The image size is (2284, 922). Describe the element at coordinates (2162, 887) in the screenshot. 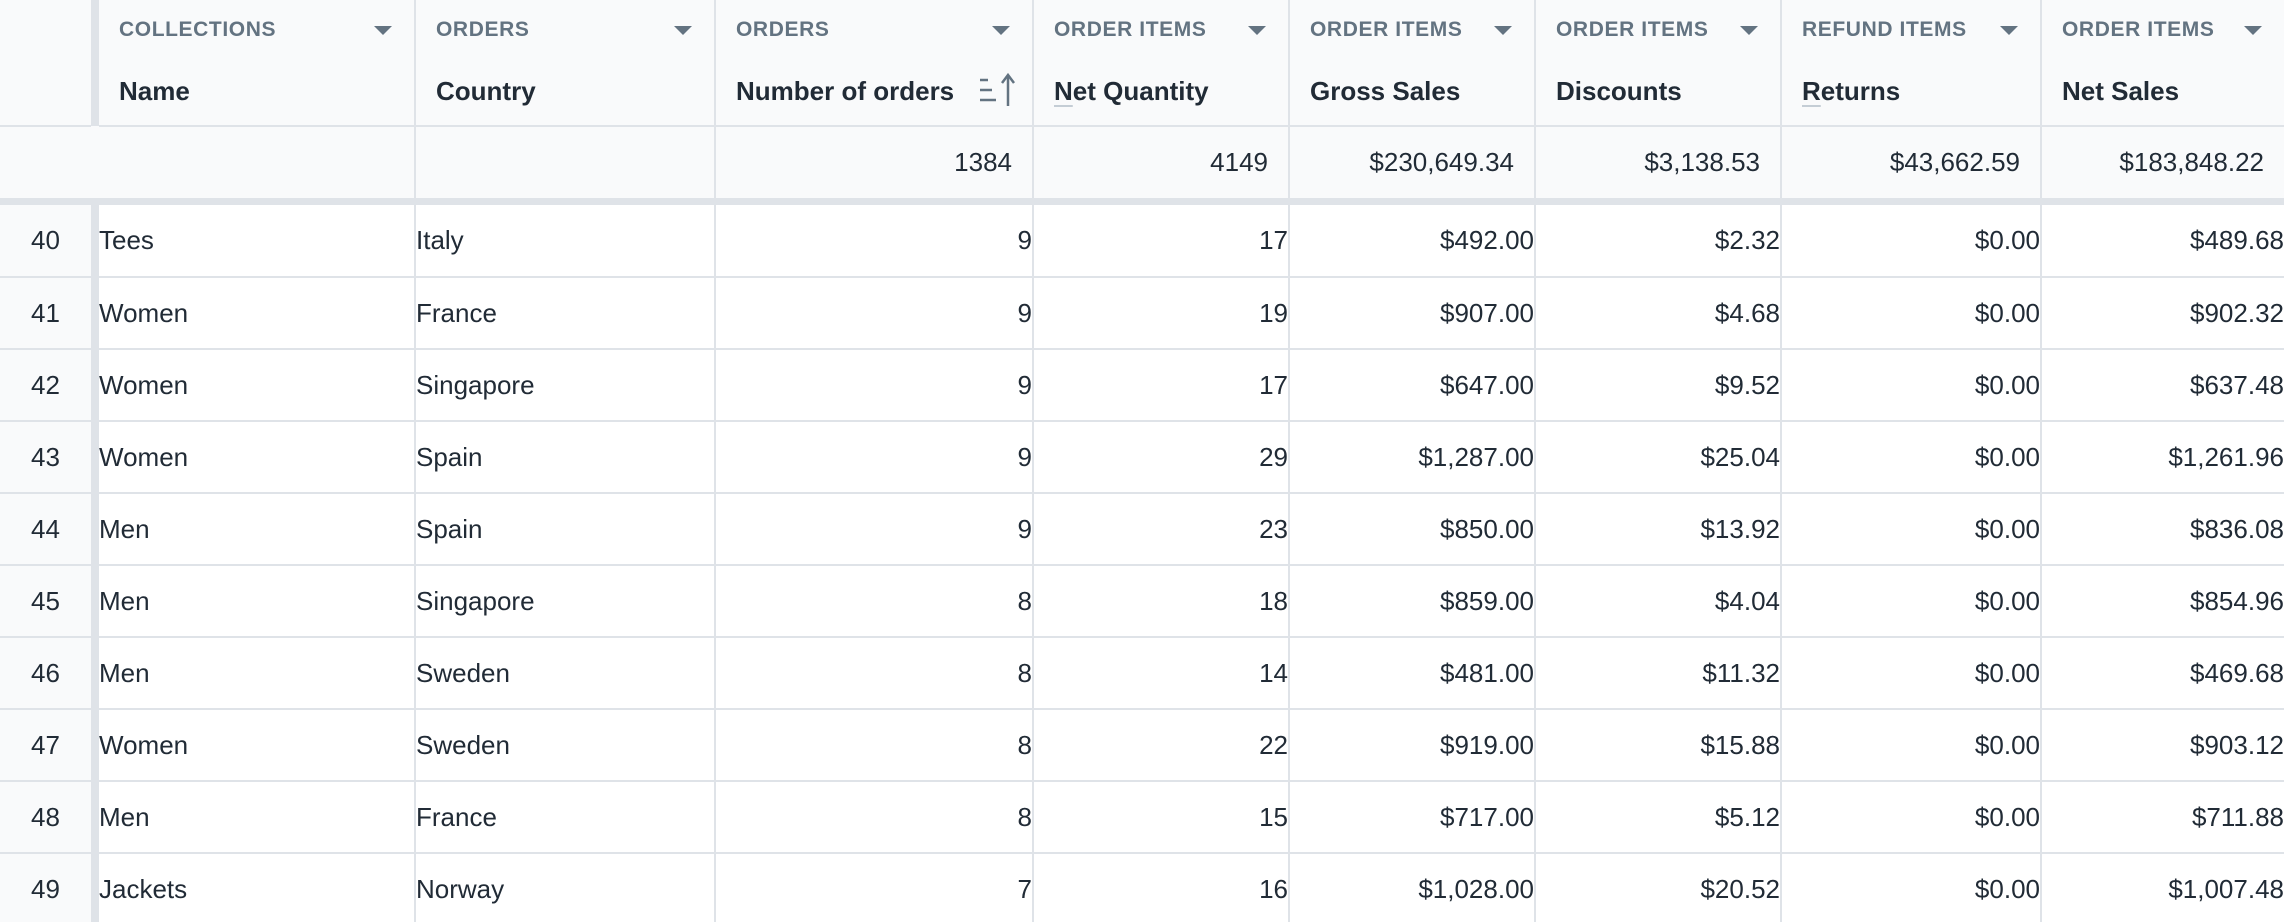

I see `cell-net-sales: $1,007.48` at that location.